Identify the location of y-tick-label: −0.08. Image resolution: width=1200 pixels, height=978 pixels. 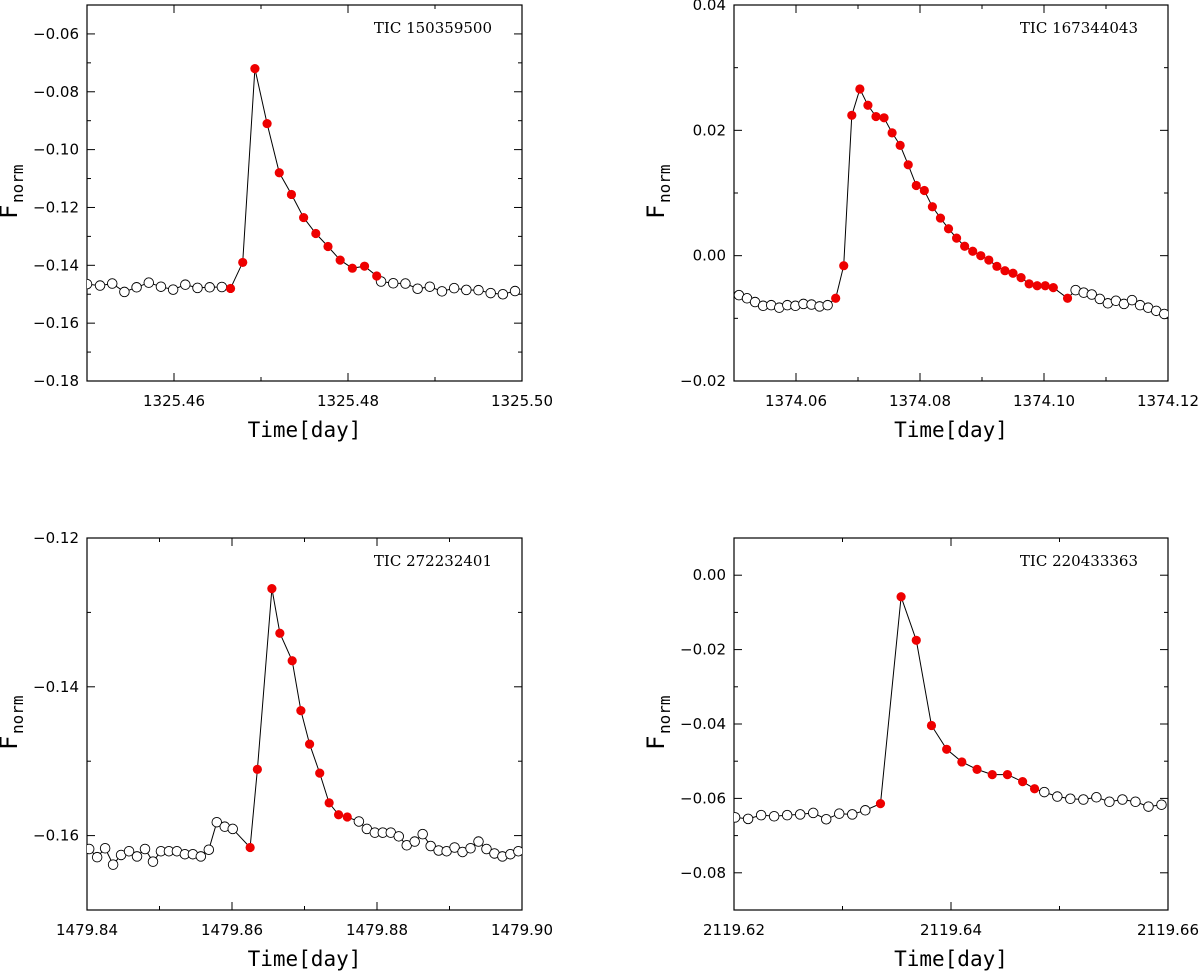
(703, 873).